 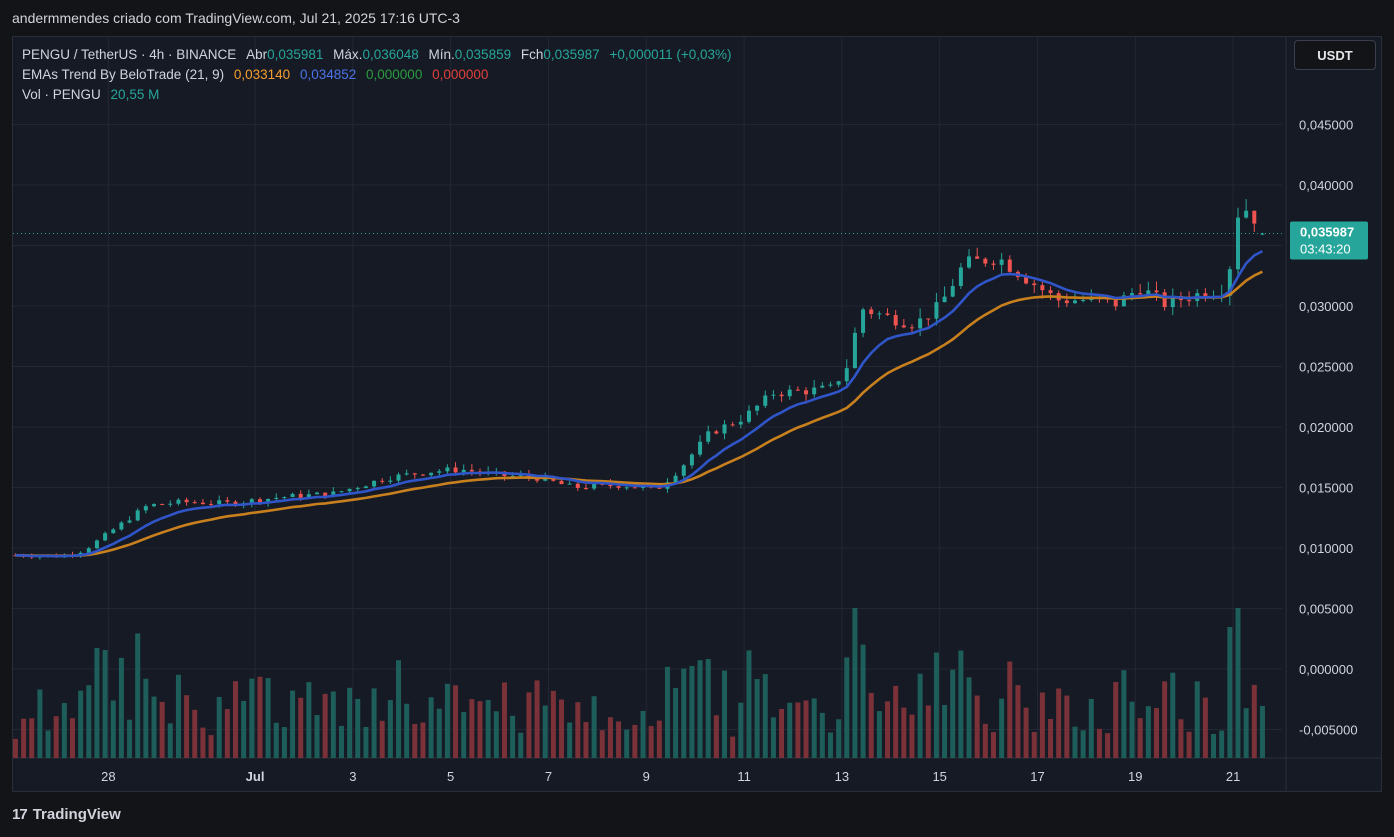 I want to click on price-tag-box, so click(x=1329, y=240).